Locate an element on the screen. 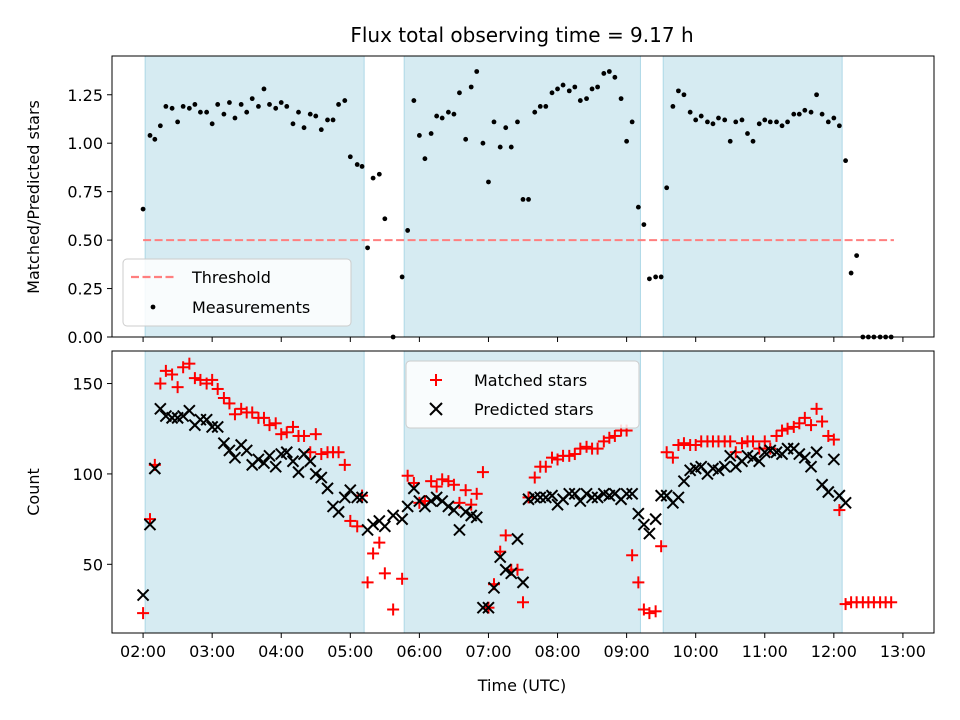 The width and height of the screenshot is (960, 720). legend-threshold-label: Threshold is located at coordinates (231, 277).